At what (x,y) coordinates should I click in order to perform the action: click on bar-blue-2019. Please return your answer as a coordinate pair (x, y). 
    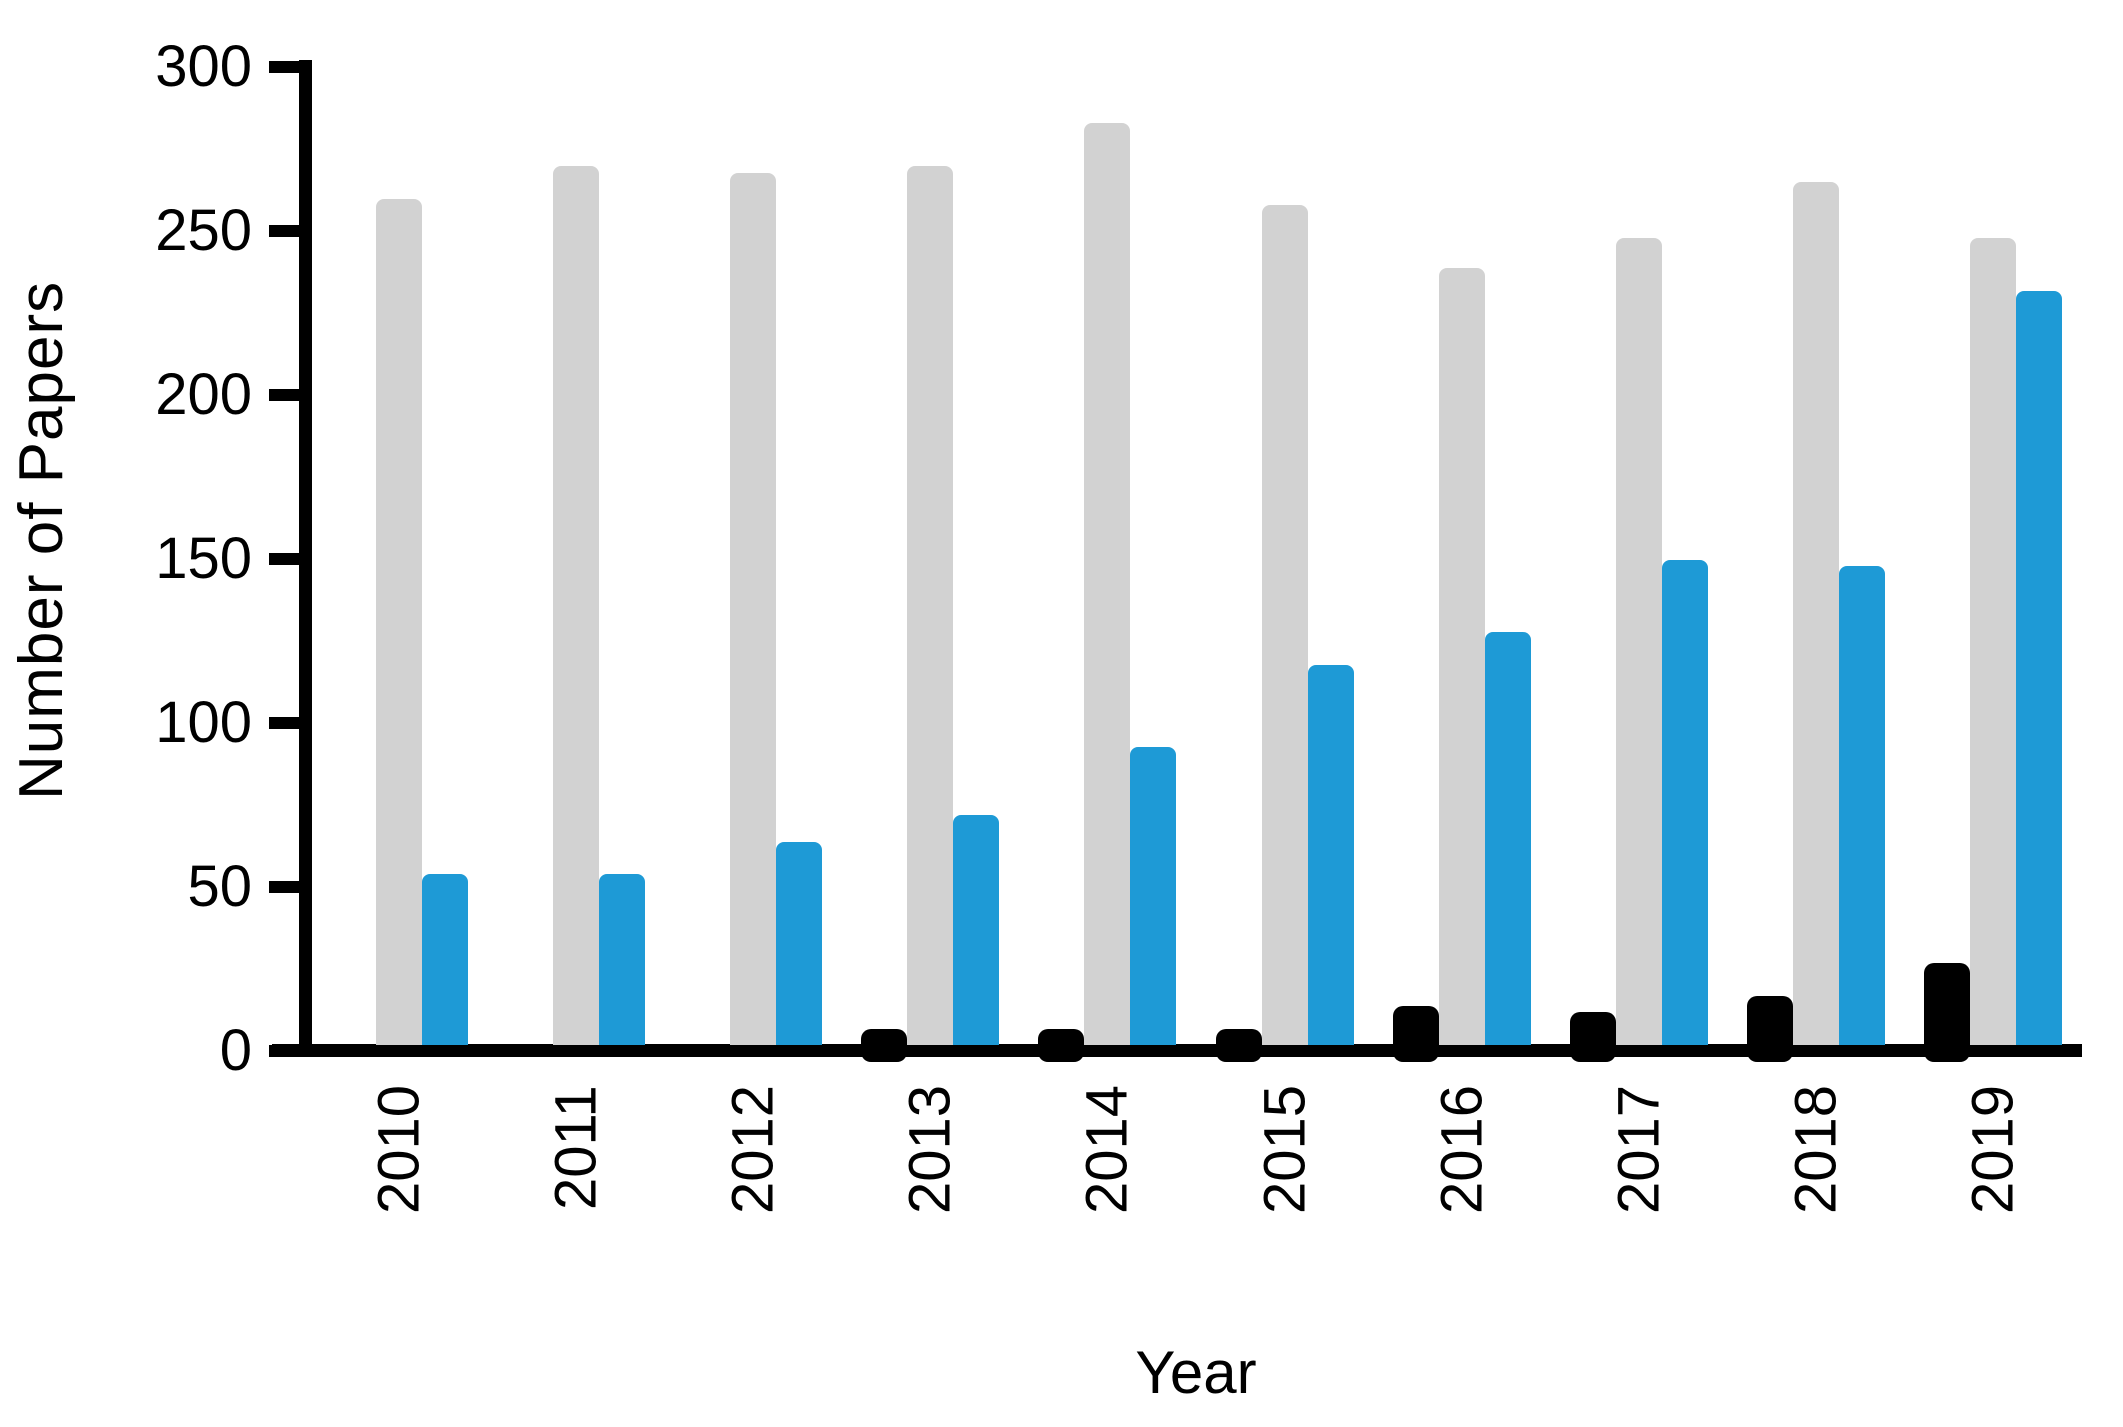
    Looking at the image, I should click on (2039, 668).